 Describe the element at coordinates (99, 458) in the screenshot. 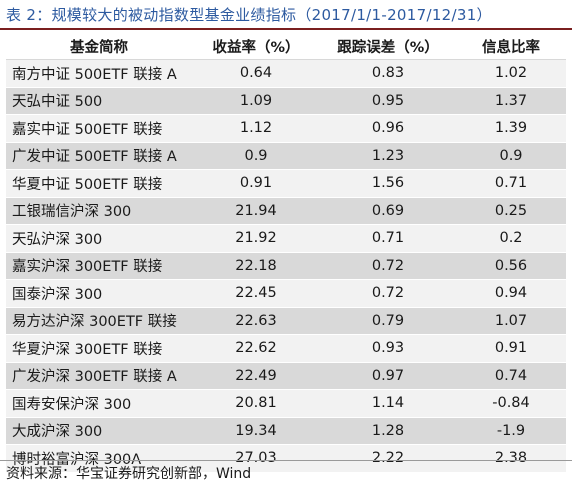

I see `fund-name-cell: 博时裕富沪深 300A` at that location.